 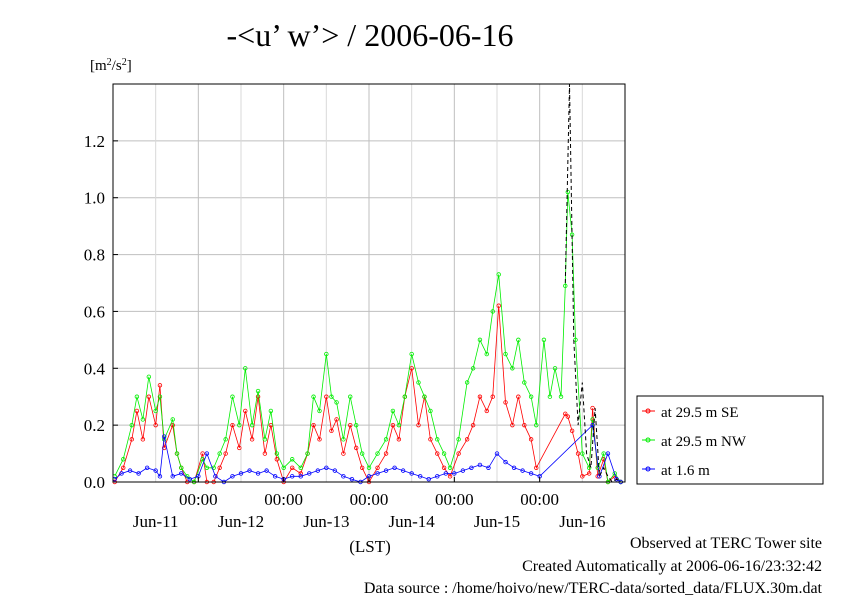 What do you see at coordinates (497, 521) in the screenshot?
I see `x-tick-date-label: Jun-15` at bounding box center [497, 521].